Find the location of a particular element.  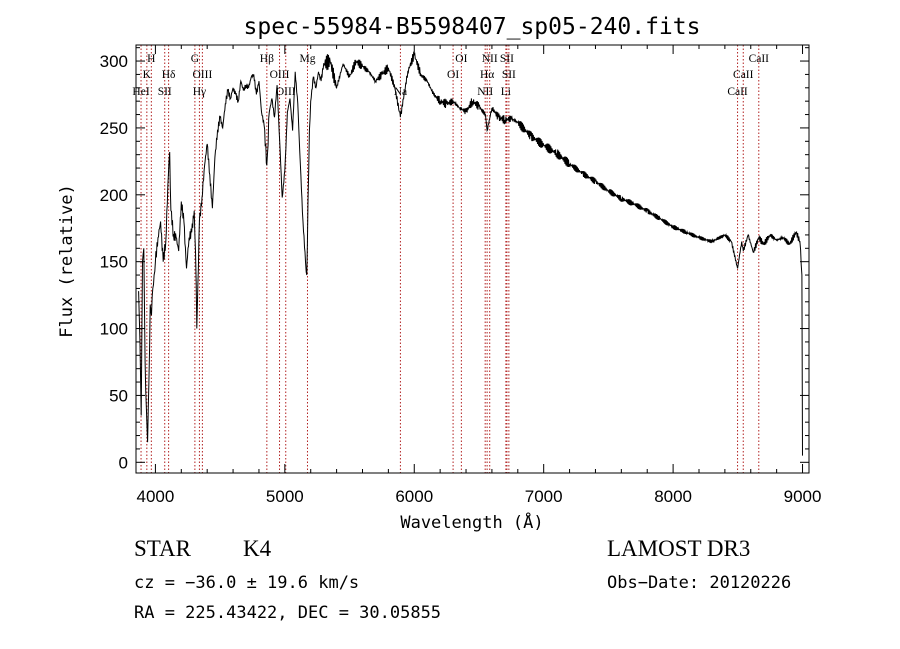

y-tick-label: 100 is located at coordinates (114, 329).